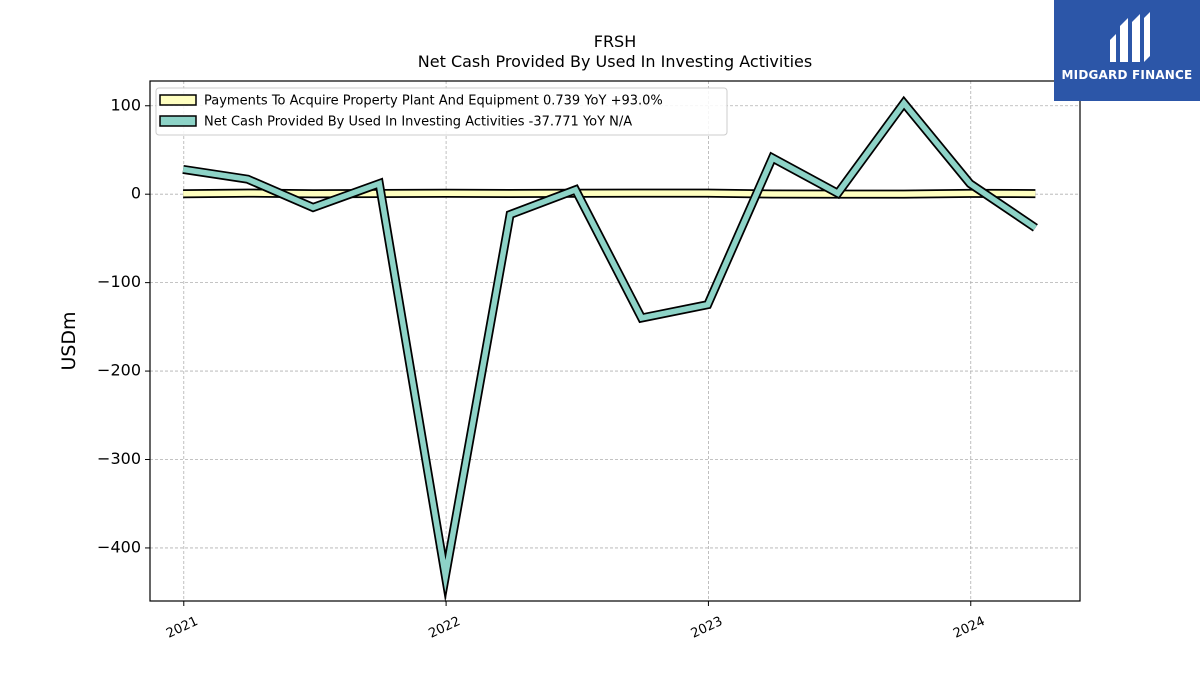 The width and height of the screenshot is (1200, 675). I want to click on y-axis-label: USDm, so click(69, 340).